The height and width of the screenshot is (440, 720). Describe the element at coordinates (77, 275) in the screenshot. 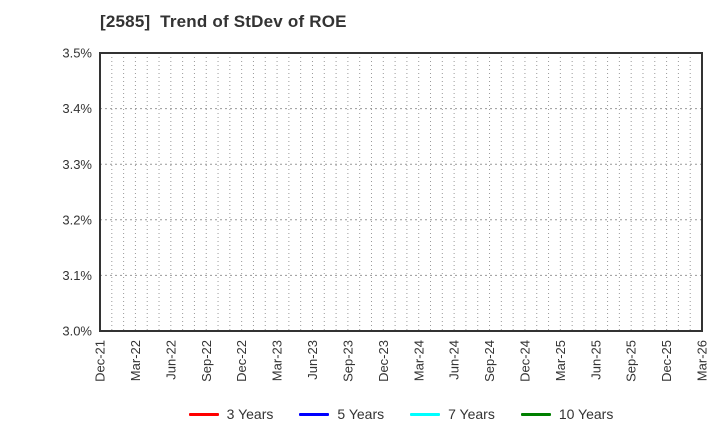

I see `y-tick-label: 3.1%` at that location.